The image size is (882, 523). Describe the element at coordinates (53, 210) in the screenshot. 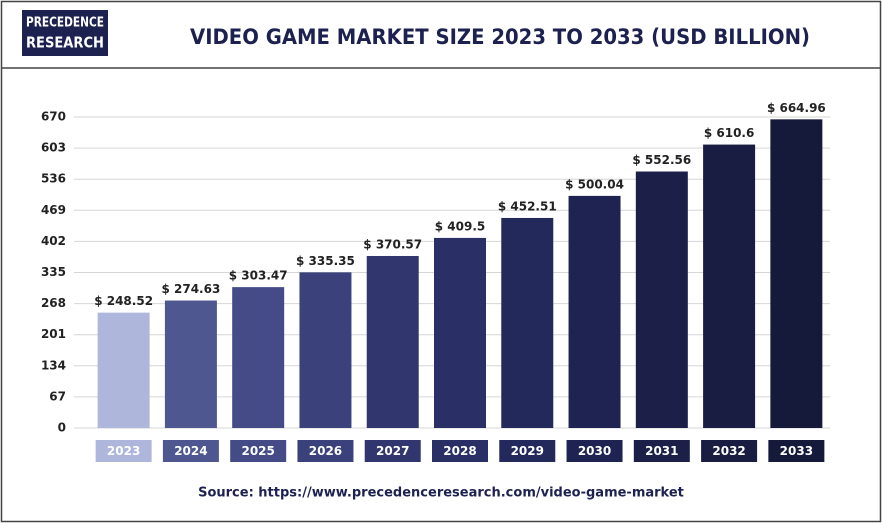

I see `y-tick-label: 469` at that location.